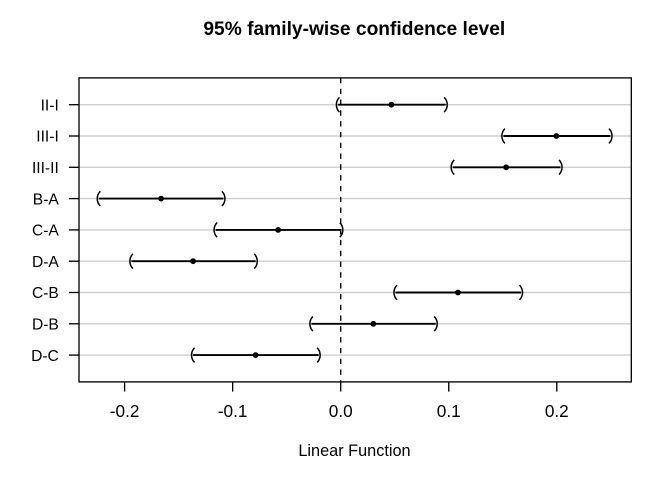 The width and height of the screenshot is (672, 485). I want to click on svg-text: III-II, so click(45, 168).